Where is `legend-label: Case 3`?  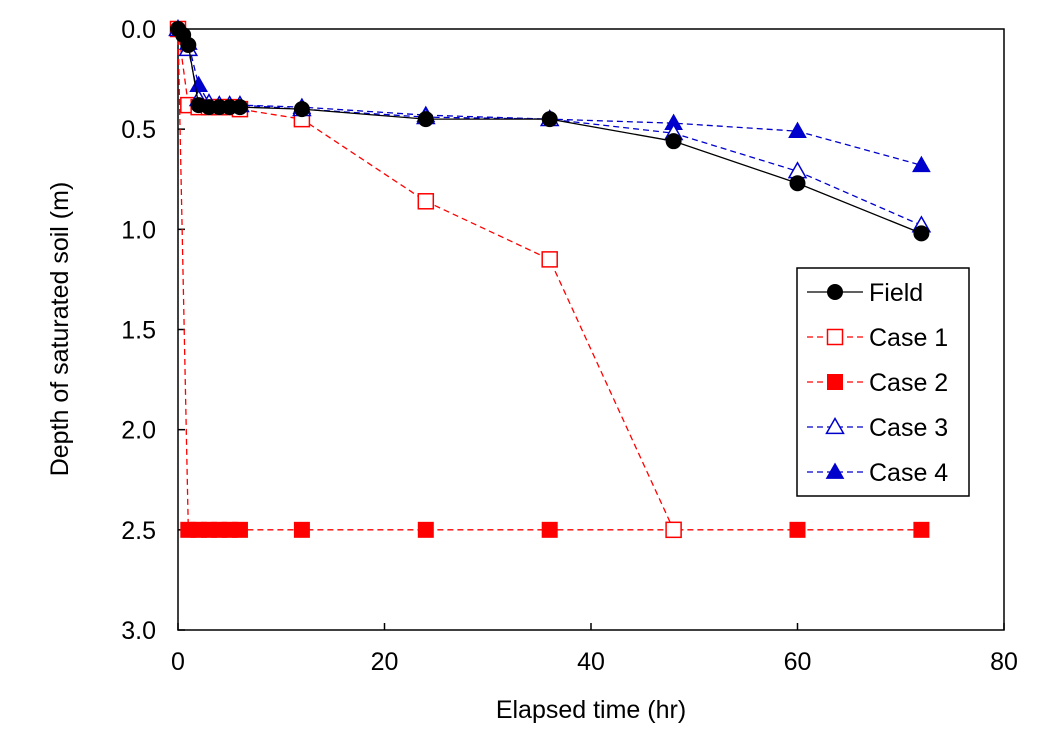 legend-label: Case 3 is located at coordinates (908, 428).